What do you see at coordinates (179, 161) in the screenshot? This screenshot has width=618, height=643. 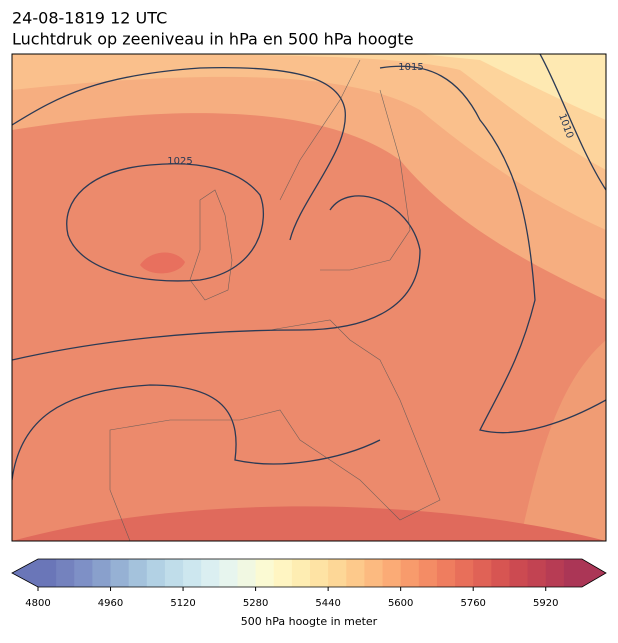 I see `isobar-label: 1025` at bounding box center [179, 161].